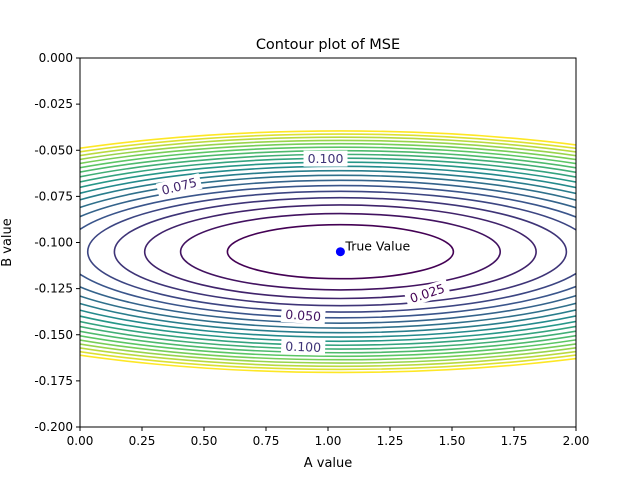 The width and height of the screenshot is (640, 480). I want to click on x-axis-label: A value, so click(328, 463).